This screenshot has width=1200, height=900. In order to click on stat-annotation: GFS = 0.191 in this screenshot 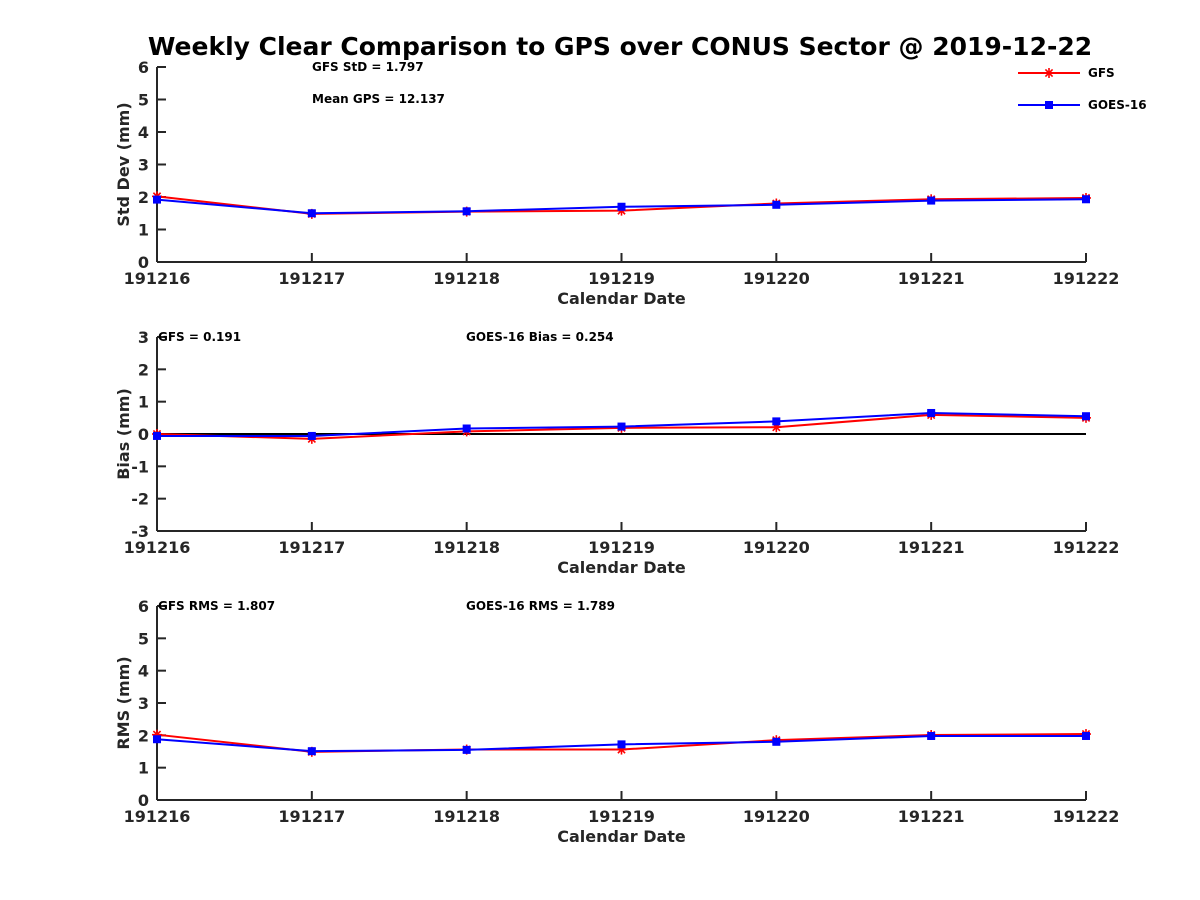, I will do `click(199, 337)`.